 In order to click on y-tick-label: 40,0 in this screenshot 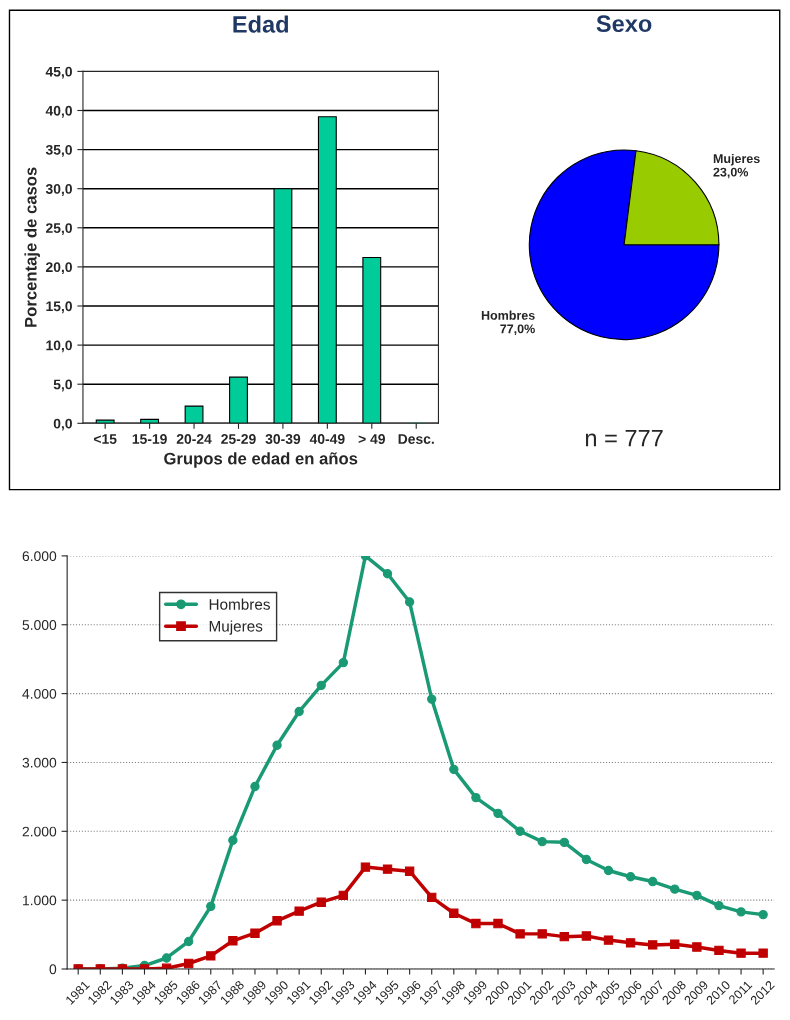, I will do `click(58, 111)`.